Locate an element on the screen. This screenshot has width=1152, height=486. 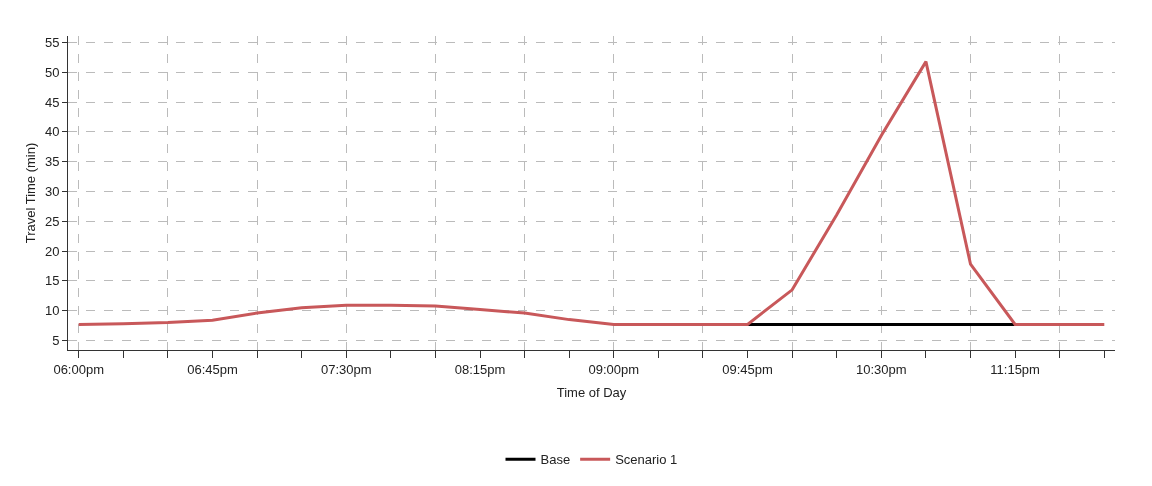
legend-label: Scenario 1 is located at coordinates (646, 460).